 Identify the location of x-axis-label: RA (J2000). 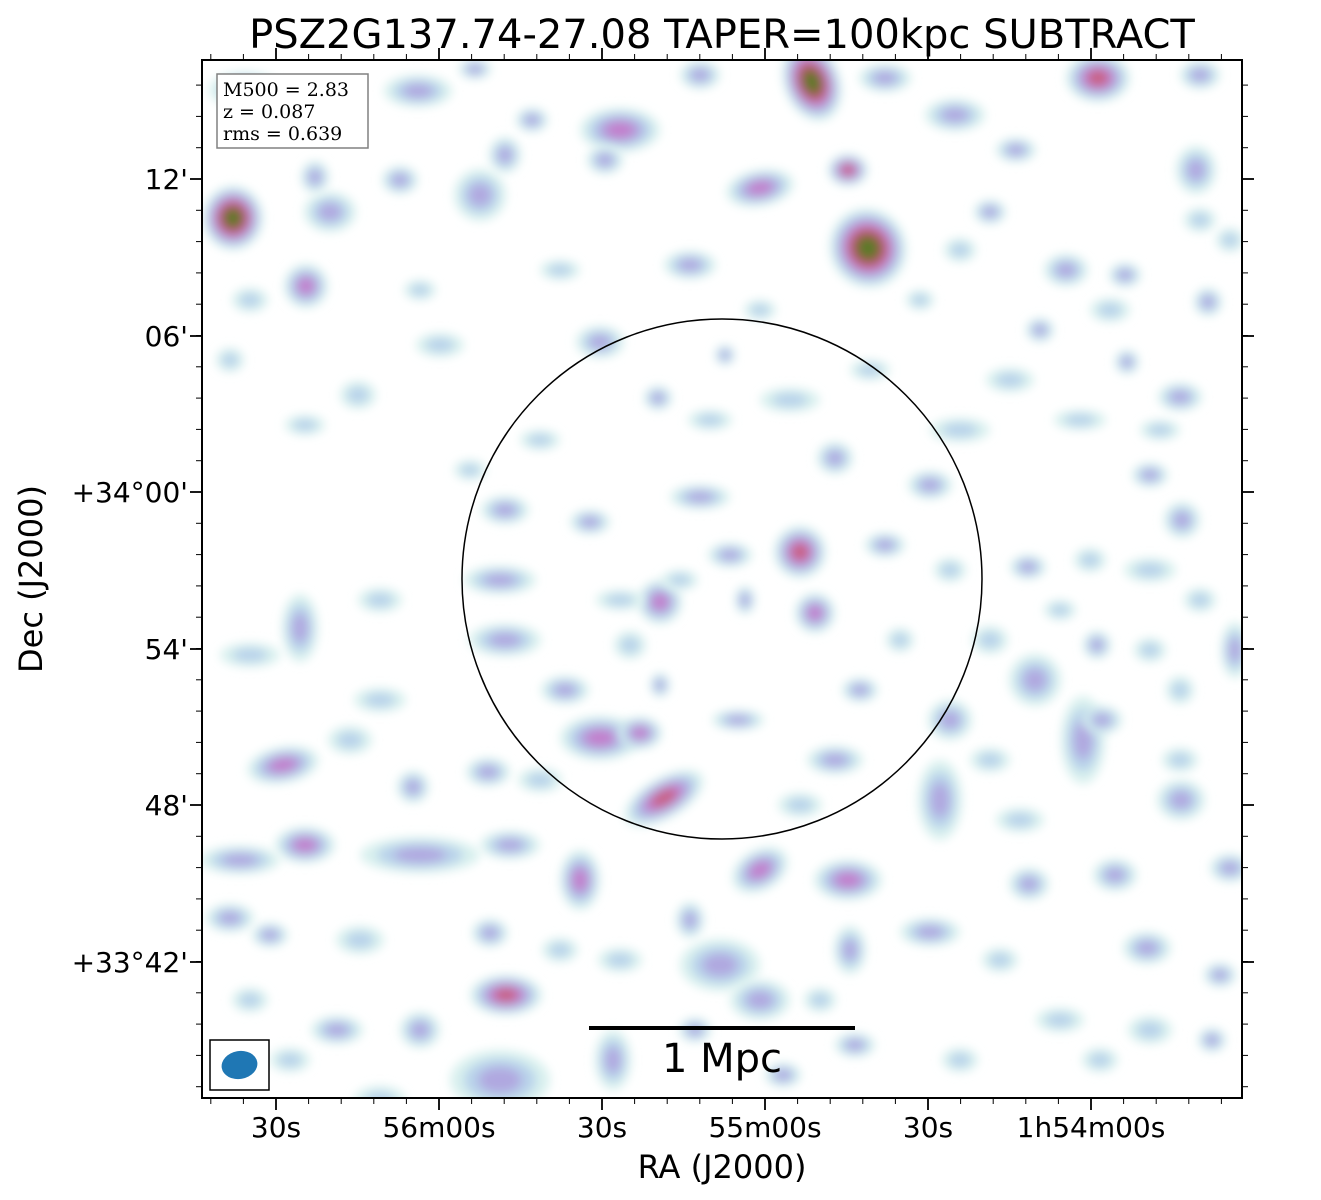
(722, 1167).